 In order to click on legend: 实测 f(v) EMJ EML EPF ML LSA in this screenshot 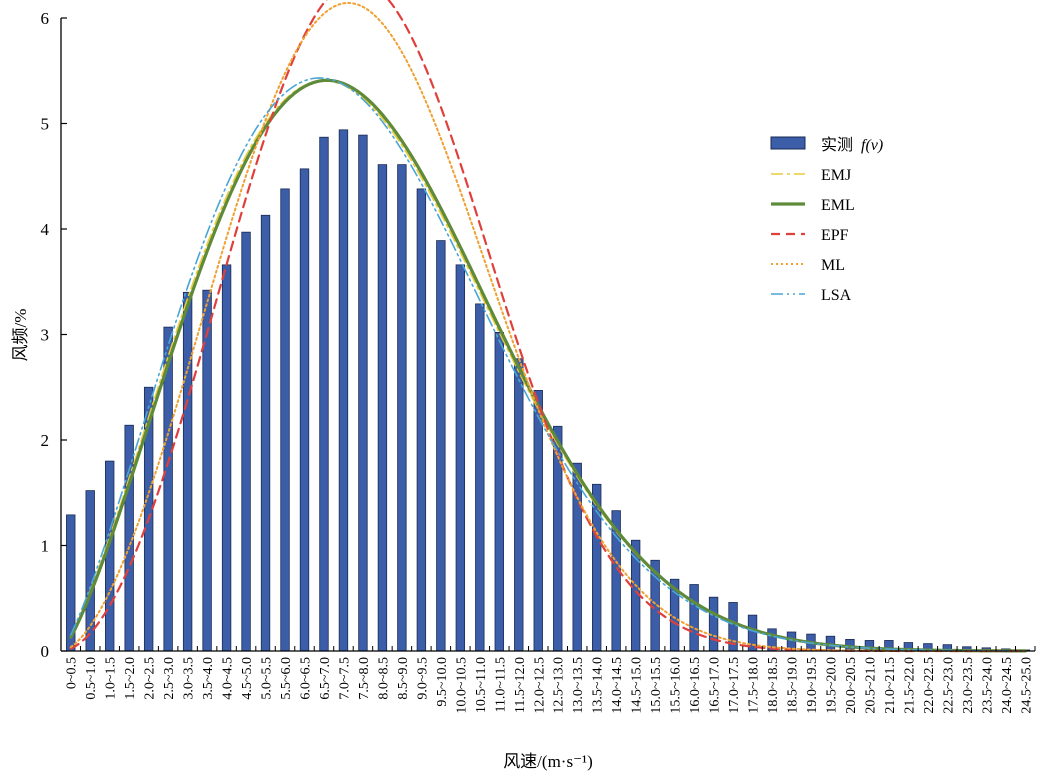, I will do `click(826, 220)`.